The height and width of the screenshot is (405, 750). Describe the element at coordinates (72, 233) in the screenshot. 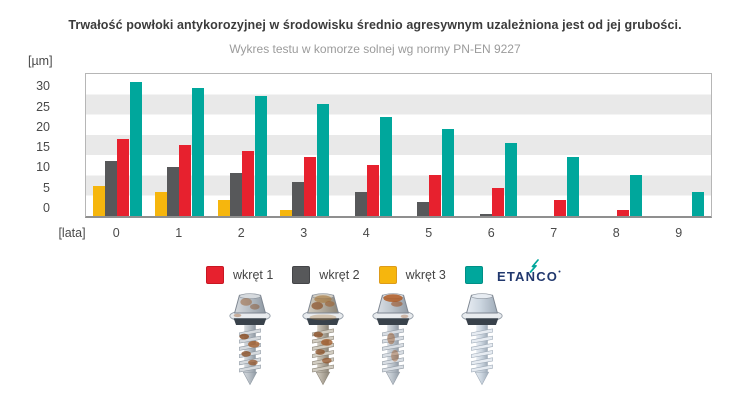

I see `x-axis-unit-label: [lata]` at that location.